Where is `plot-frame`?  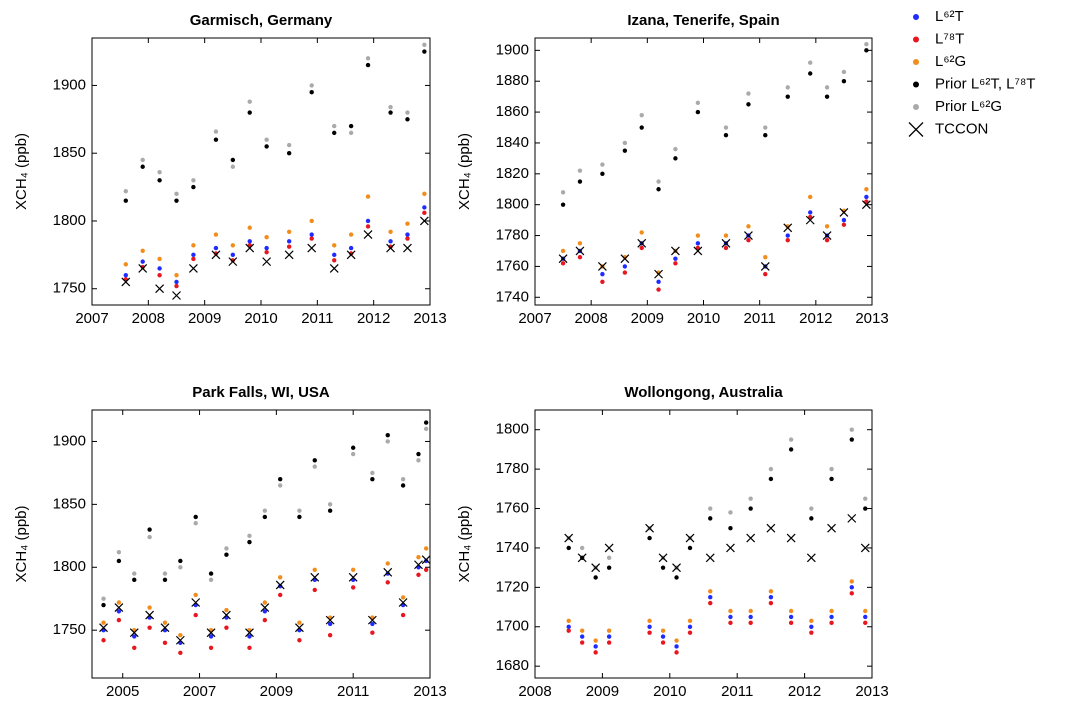 plot-frame is located at coordinates (703, 171).